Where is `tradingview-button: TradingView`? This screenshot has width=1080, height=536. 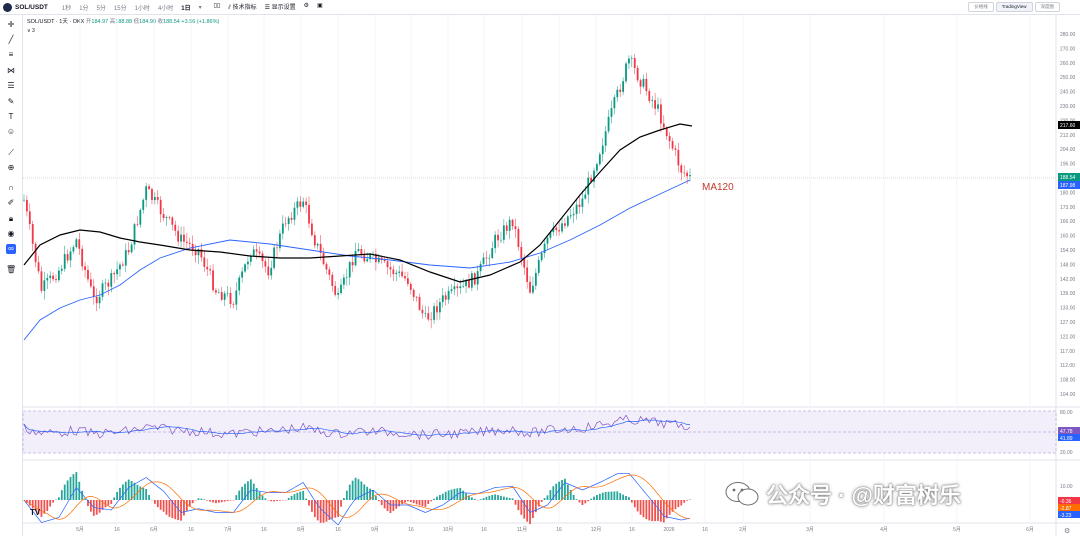
tradingview-button: TradingView is located at coordinates (1014, 7).